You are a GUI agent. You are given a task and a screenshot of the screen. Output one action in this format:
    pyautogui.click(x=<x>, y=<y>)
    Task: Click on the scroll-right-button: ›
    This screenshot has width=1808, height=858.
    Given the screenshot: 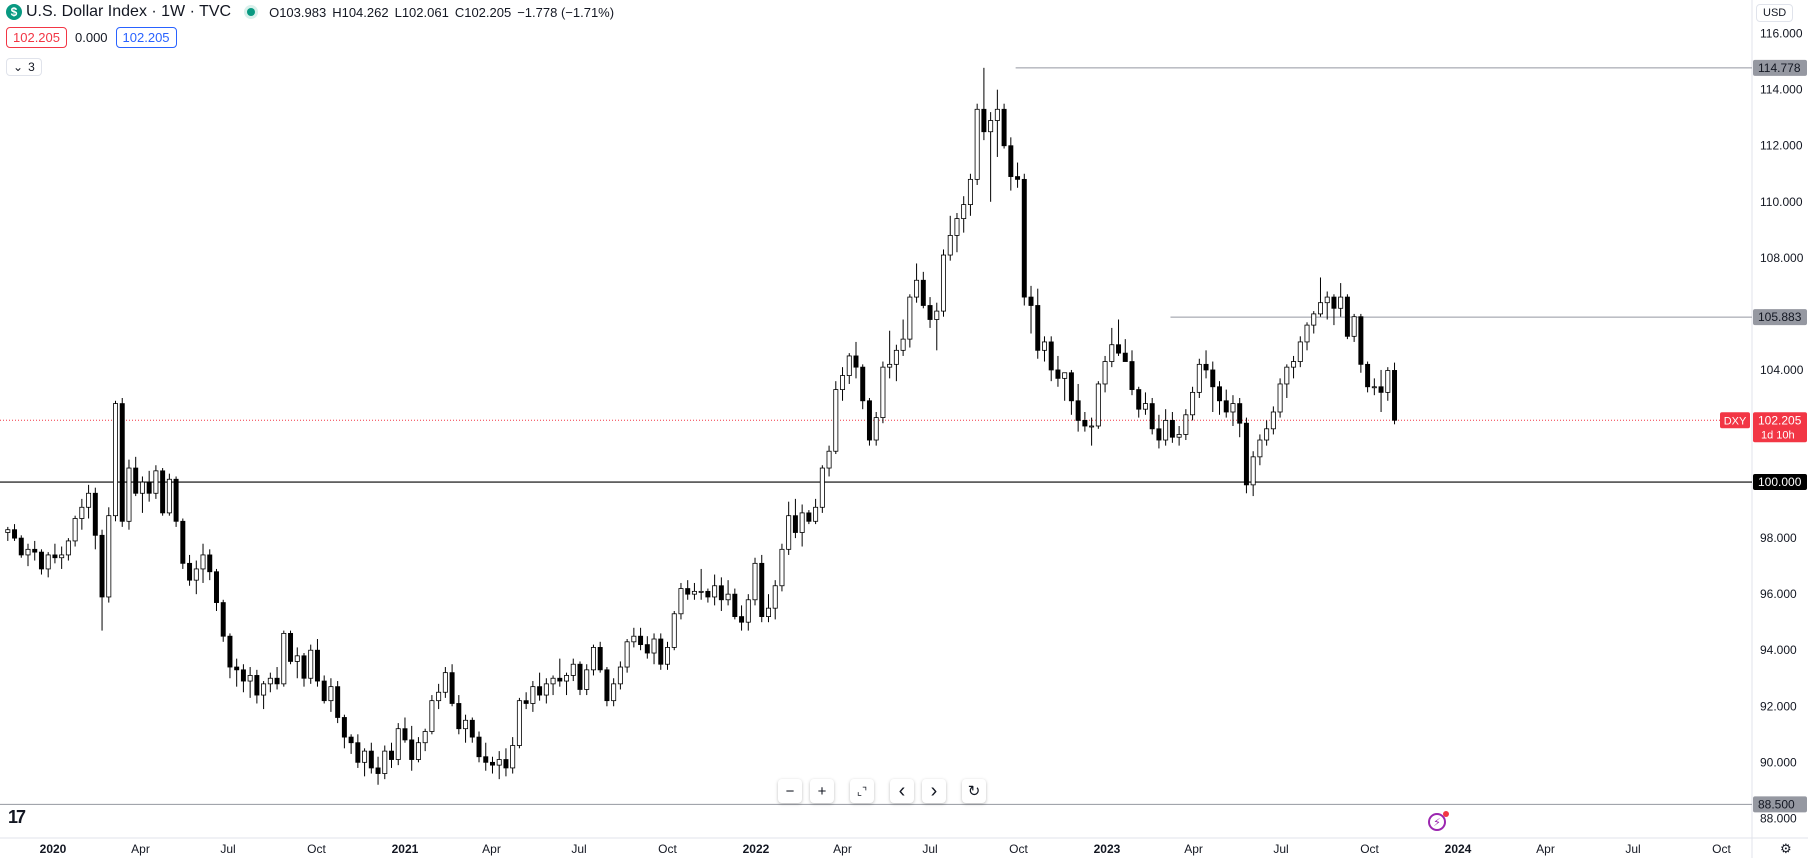 What is the action you would take?
    pyautogui.click(x=934, y=791)
    